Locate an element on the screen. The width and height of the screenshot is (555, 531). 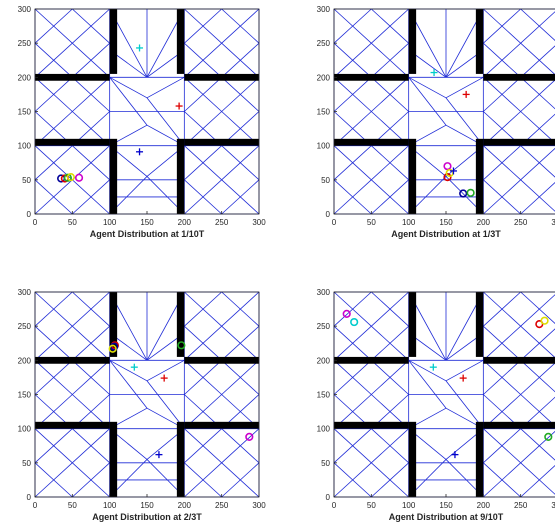
y-tick-label: 200 is located at coordinates (324, 360).